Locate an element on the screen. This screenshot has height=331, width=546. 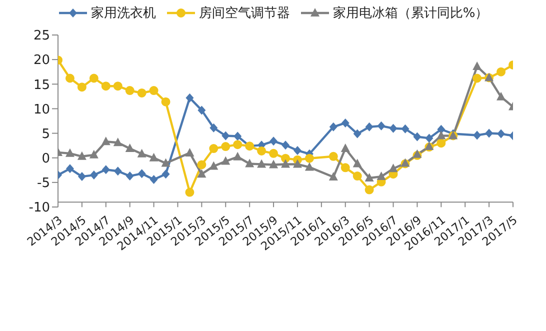
y-tick-label: 5 is located at coordinates (46, 134).